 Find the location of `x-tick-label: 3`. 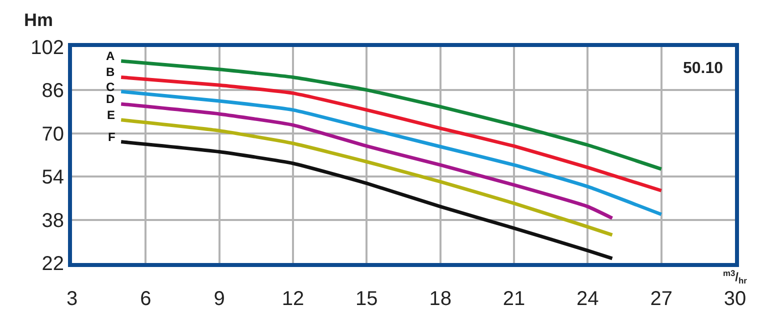

x-tick-label: 3 is located at coordinates (72, 299).